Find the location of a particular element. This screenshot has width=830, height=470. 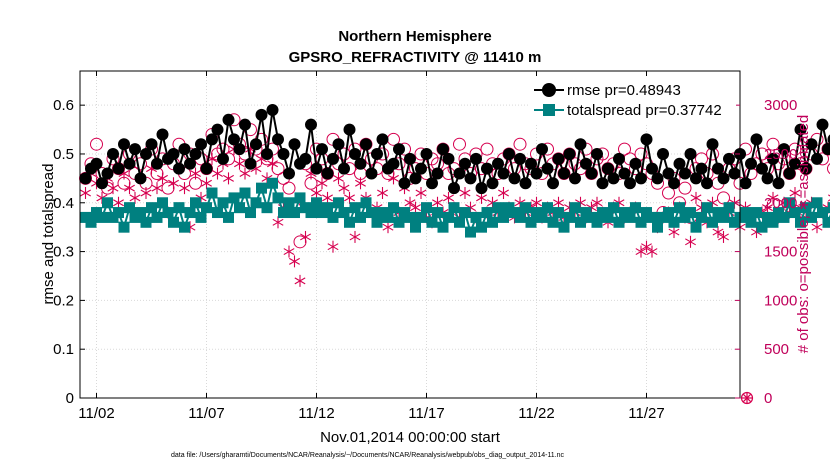

x-tick-label: 11/17 is located at coordinates (426, 413).